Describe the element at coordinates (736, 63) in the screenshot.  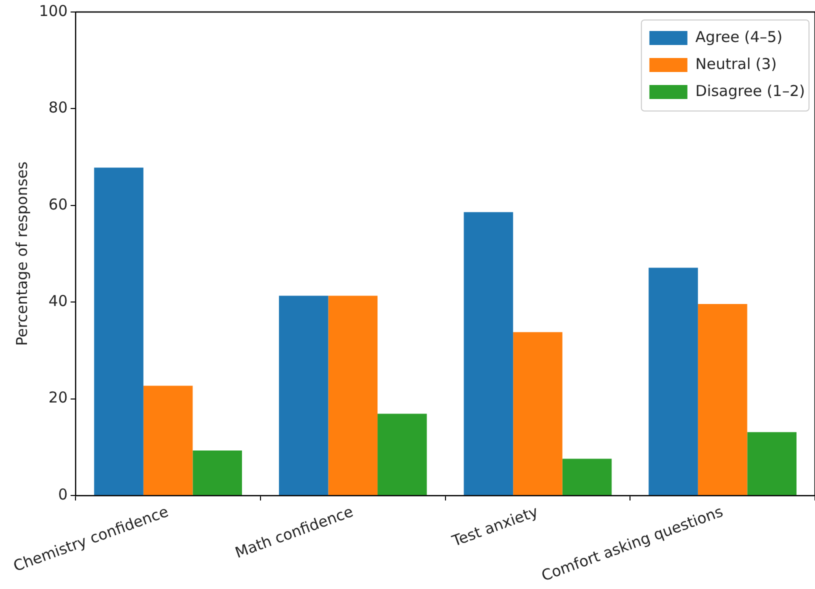
I see `legend-label: Neutral (3)` at that location.